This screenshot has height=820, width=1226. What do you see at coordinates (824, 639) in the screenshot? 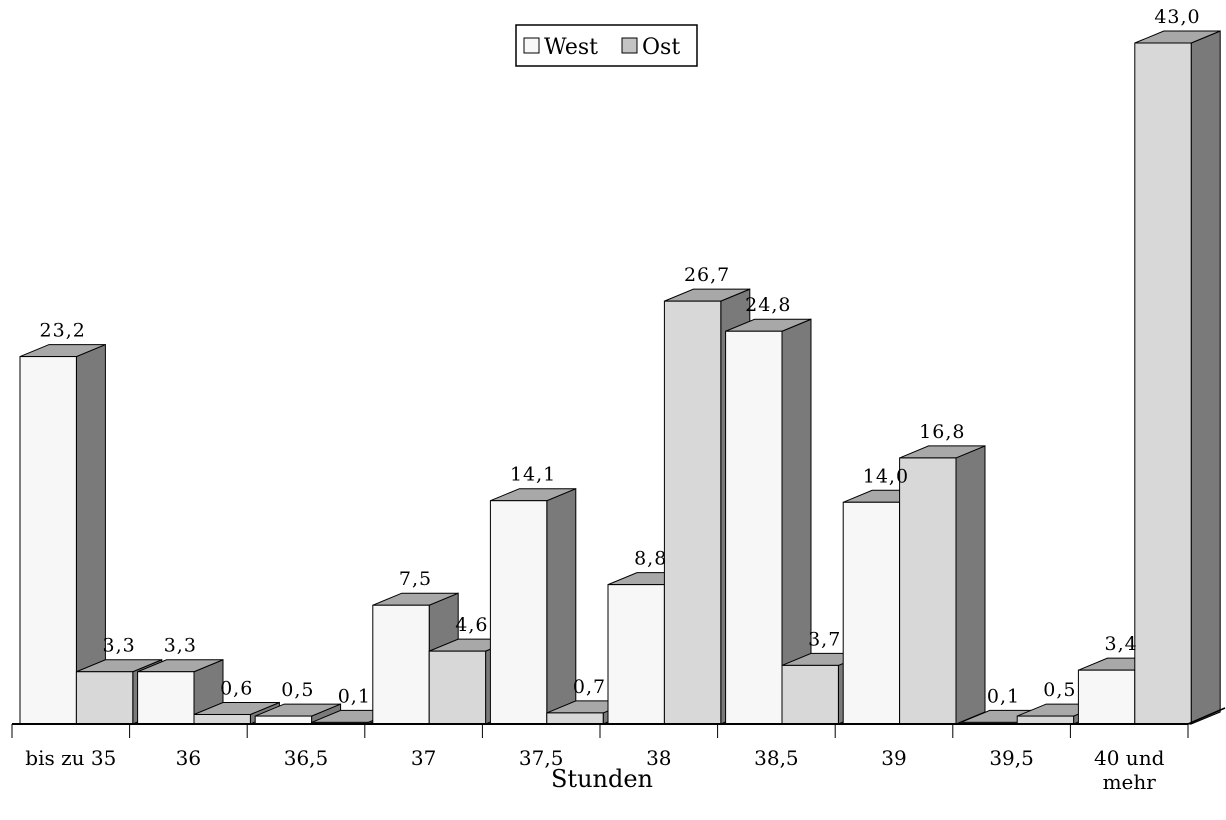
I see `data-label-ost-6: 3,7` at bounding box center [824, 639].